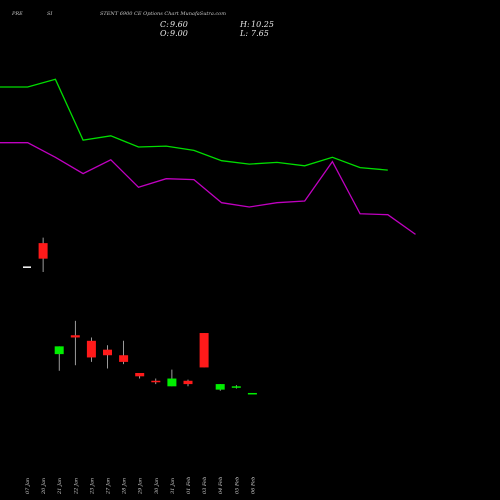 This screenshot has height=500, width=500. Describe the element at coordinates (125, 486) in the screenshot. I see `x-tick-label: 28 Jan` at that location.